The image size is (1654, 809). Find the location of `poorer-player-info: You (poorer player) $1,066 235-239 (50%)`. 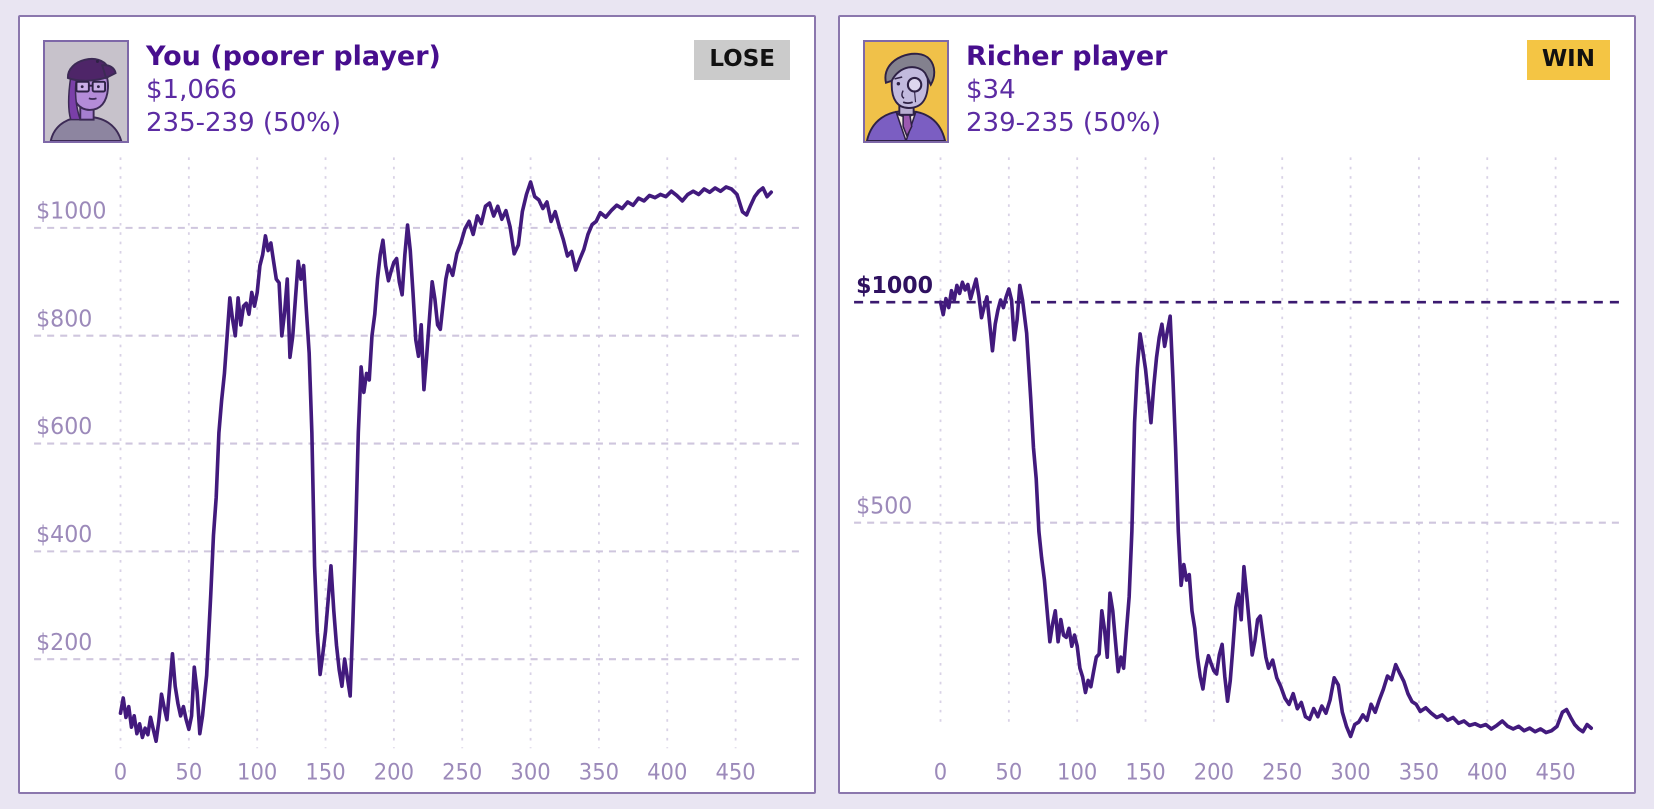

poorer-player-info: You (poorer player) $1,066 235-239 (50%) is located at coordinates (293, 90).